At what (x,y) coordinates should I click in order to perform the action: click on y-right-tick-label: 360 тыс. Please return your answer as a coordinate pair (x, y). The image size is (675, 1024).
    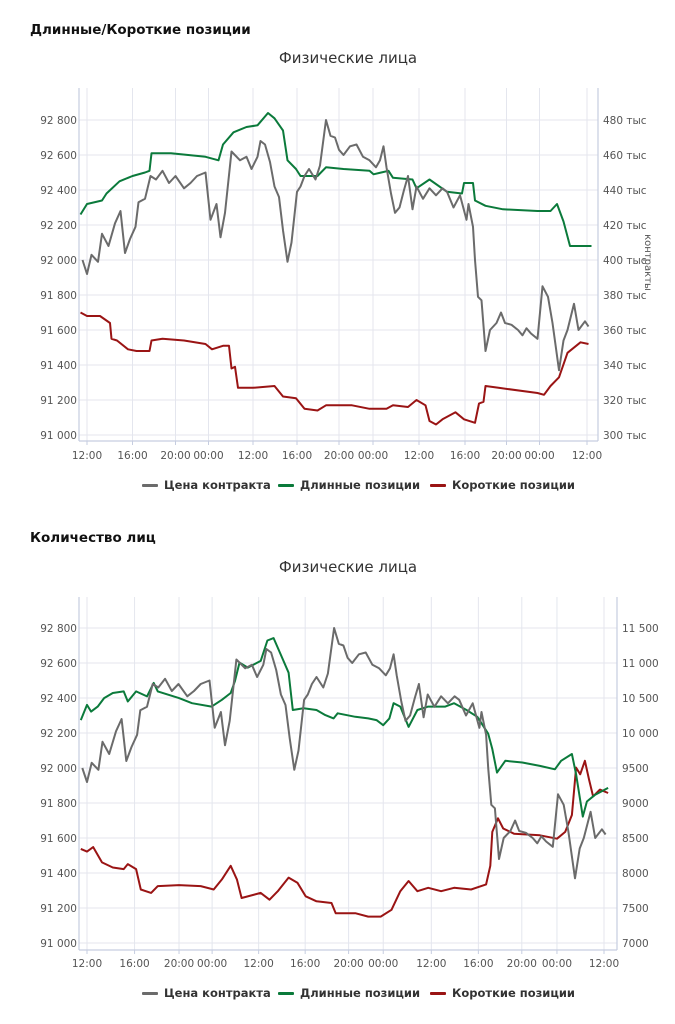
    Looking at the image, I should click on (625, 331).